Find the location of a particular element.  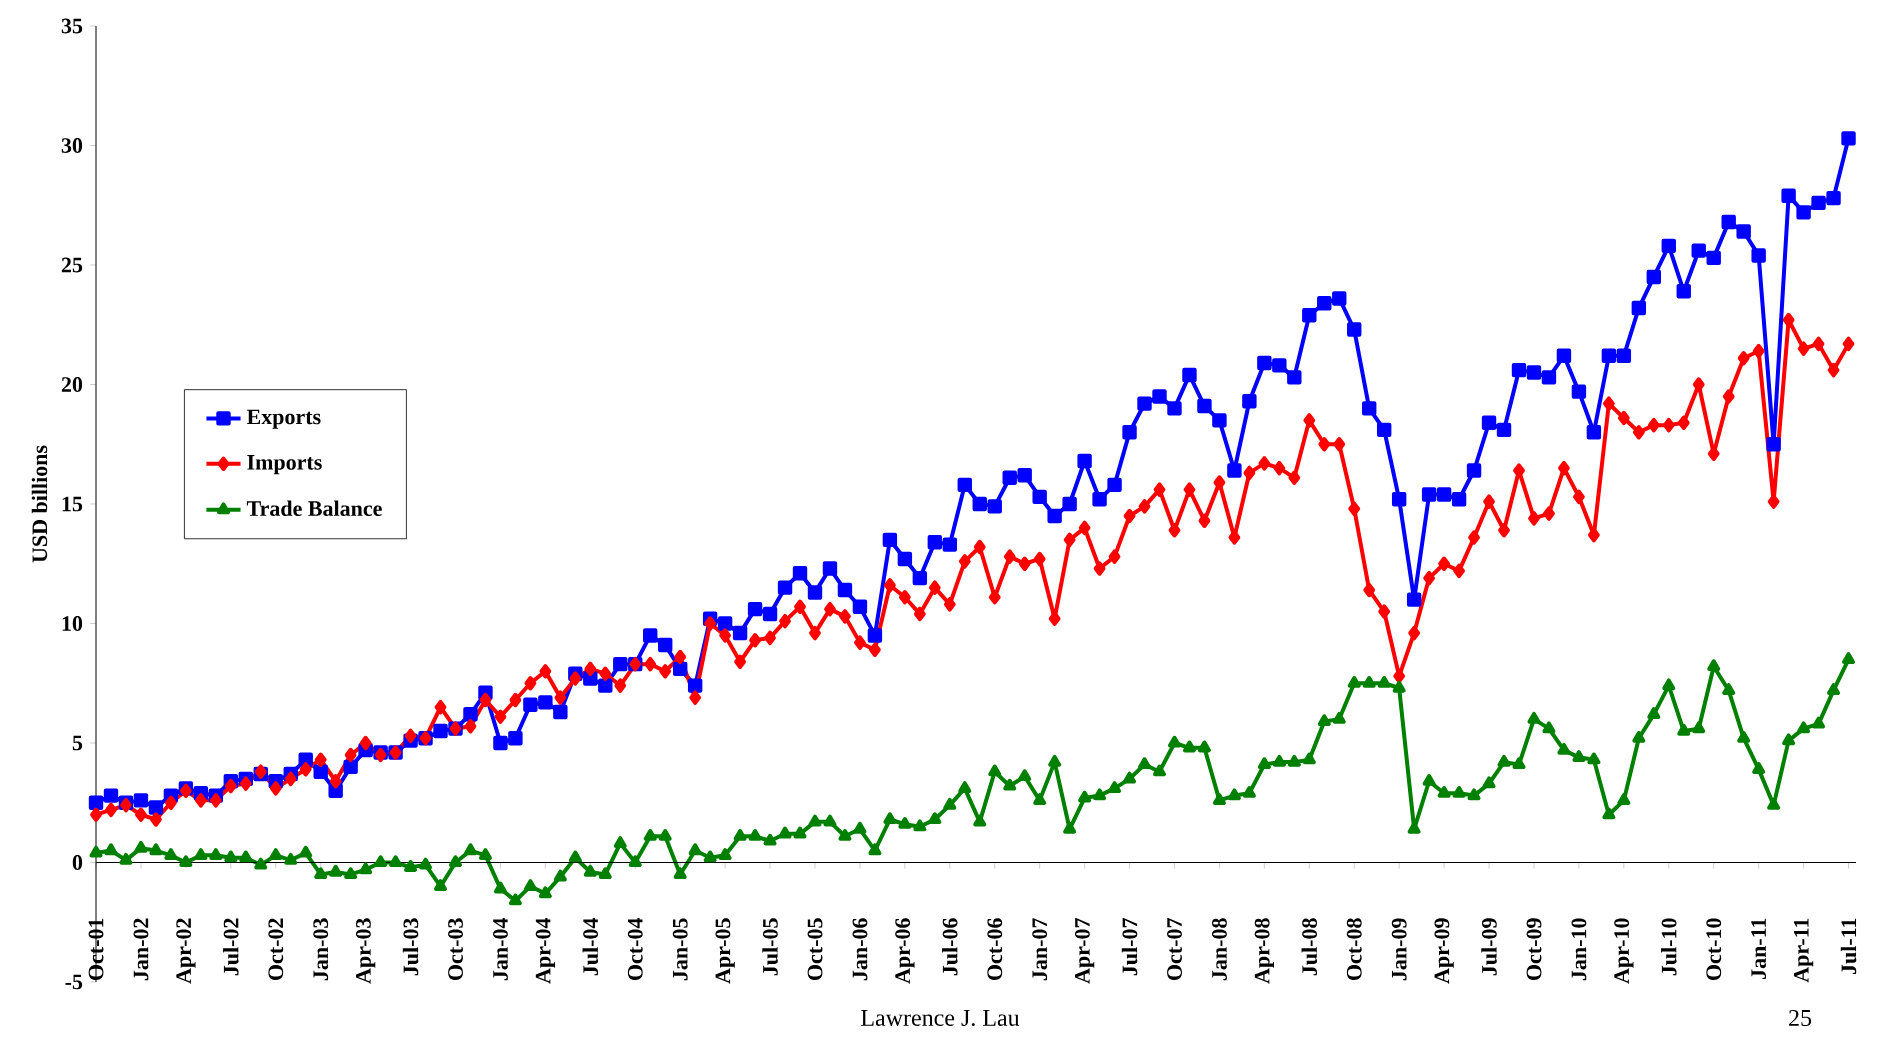

y-tick-label: 10 is located at coordinates (72, 623).